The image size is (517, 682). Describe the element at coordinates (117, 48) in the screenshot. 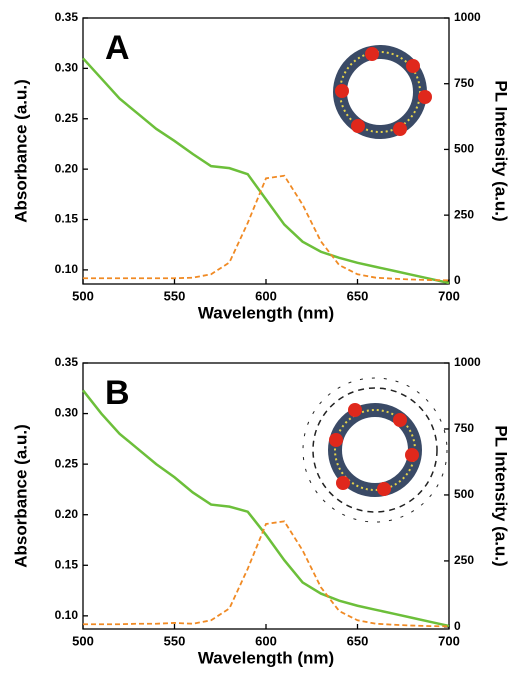

I see `panel-label: A` at that location.